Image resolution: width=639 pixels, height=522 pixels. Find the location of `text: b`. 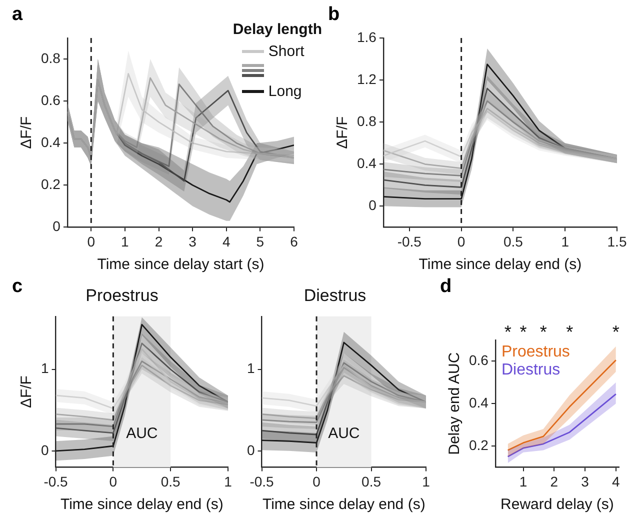

text: b is located at coordinates (334, 15).